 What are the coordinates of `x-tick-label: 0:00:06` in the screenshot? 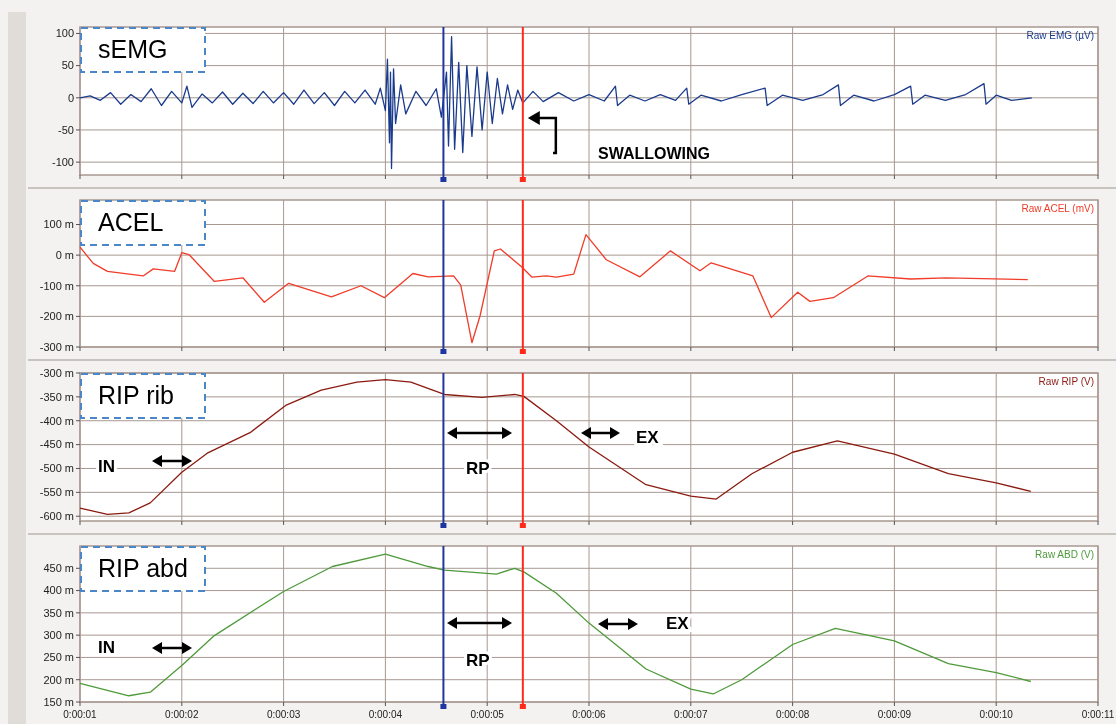 It's located at (589, 714).